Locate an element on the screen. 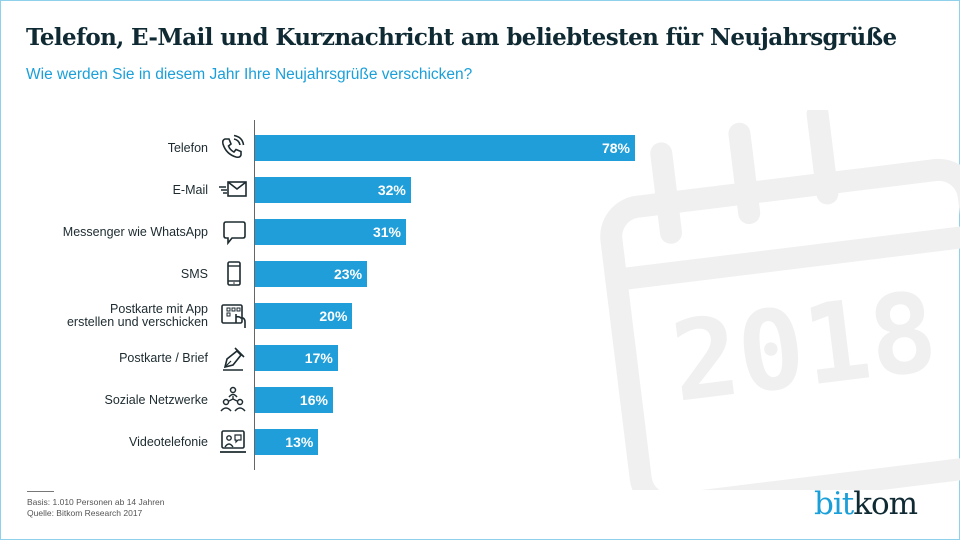 The height and width of the screenshot is (540, 960). bar: 20% is located at coordinates (304, 316).